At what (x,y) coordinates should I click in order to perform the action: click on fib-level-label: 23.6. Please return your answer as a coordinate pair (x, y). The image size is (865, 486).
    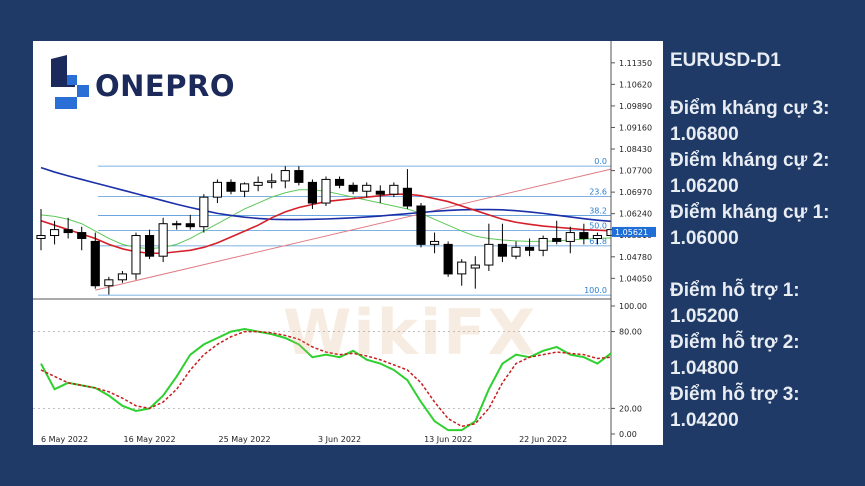
    Looking at the image, I should click on (598, 192).